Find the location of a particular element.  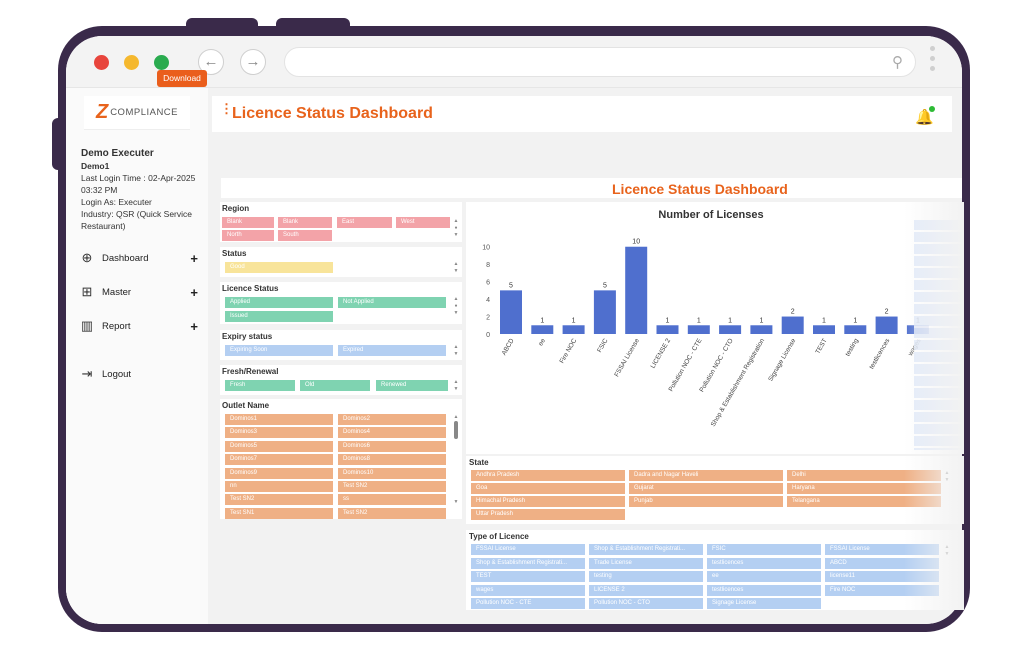

state-chip: Gujarat is located at coordinates (706, 488).